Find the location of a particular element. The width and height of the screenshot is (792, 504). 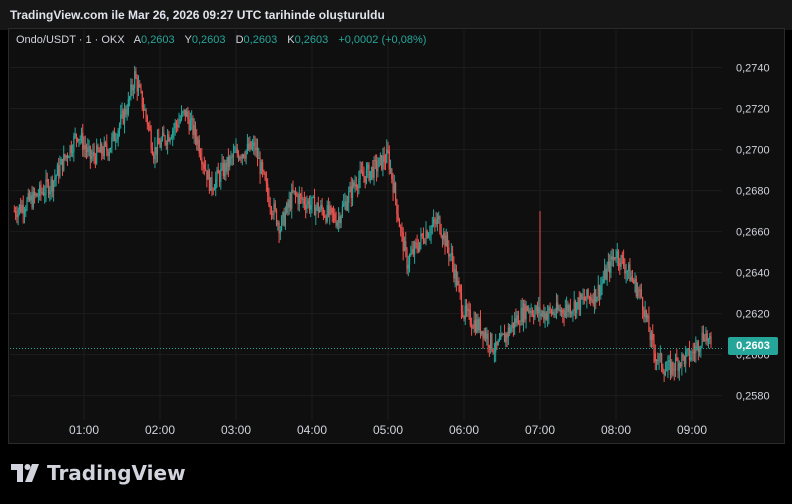

y-tick-label: 0,2740 is located at coordinates (753, 69).